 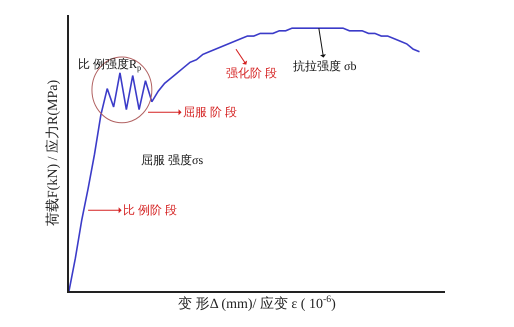 What do you see at coordinates (172, 160) in the screenshot?
I see `annotation: 屈服 强度σs` at bounding box center [172, 160].